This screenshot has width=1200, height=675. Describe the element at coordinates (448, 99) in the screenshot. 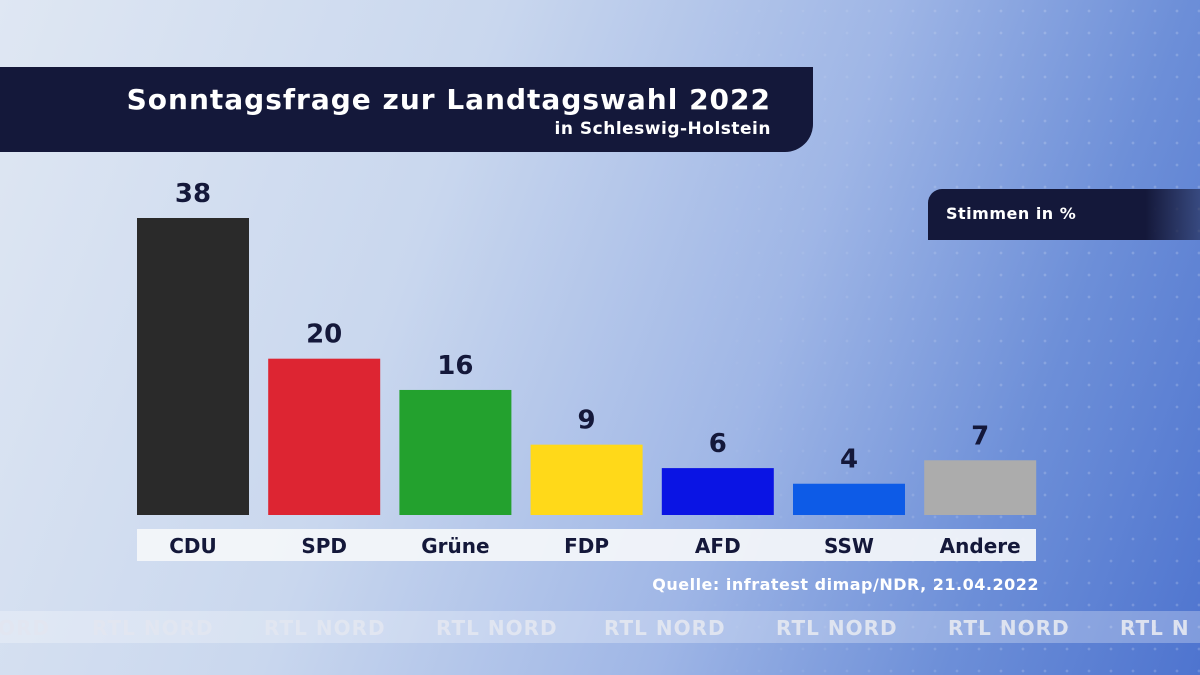

I see `chart-title: Sonntagsfrage zur Landtagswahl 2022` at that location.